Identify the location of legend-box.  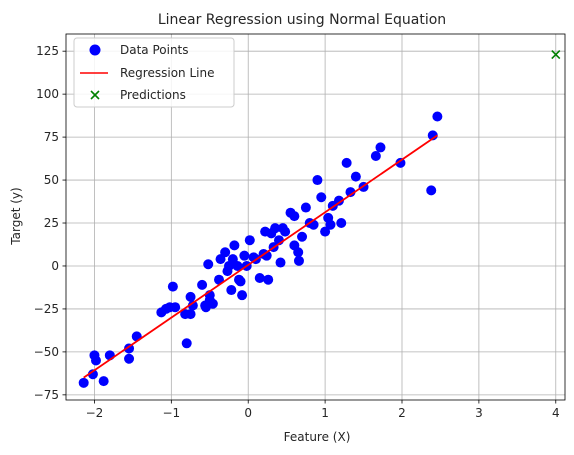
(154, 72).